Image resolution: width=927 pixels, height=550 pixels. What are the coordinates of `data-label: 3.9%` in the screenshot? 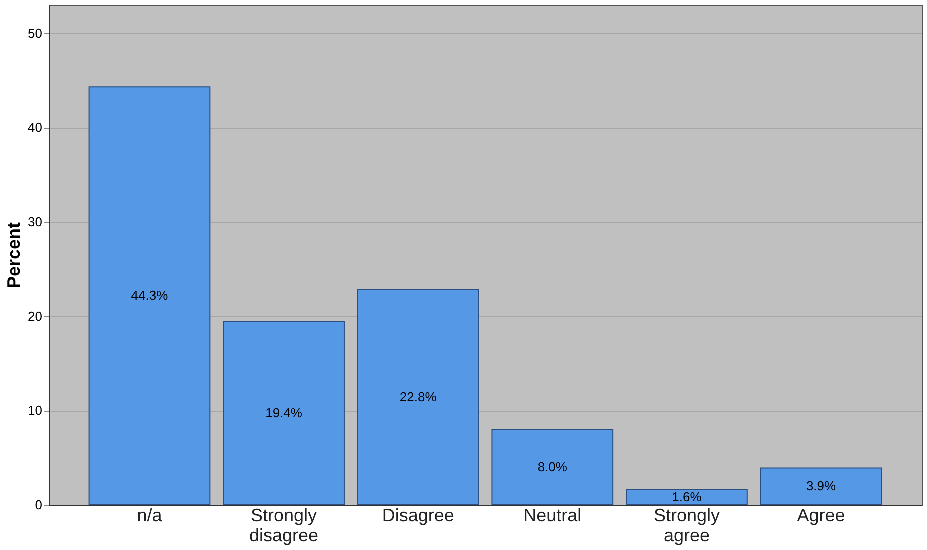 It's located at (821, 486).